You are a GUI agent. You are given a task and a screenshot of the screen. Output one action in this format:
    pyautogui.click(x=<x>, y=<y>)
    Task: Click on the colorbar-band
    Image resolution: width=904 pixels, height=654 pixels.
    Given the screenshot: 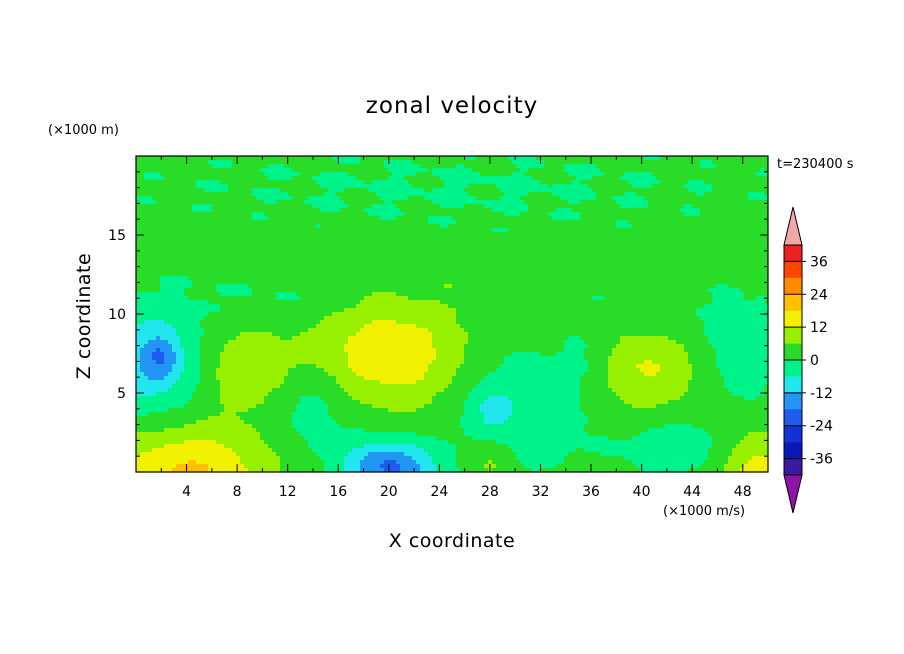 What is the action you would take?
    pyautogui.click(x=793, y=368)
    